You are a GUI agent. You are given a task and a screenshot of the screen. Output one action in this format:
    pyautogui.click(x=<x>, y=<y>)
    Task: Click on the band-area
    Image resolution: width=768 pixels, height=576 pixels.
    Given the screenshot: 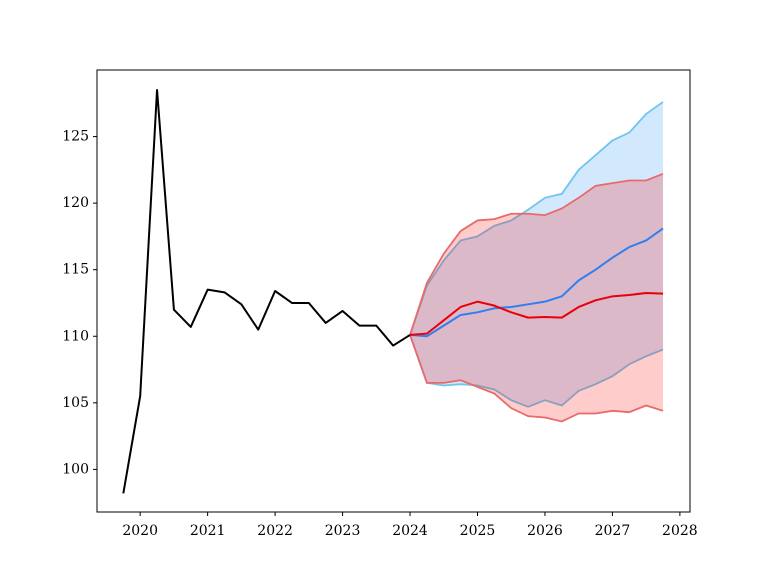 What is the action you would take?
    pyautogui.click(x=537, y=297)
    